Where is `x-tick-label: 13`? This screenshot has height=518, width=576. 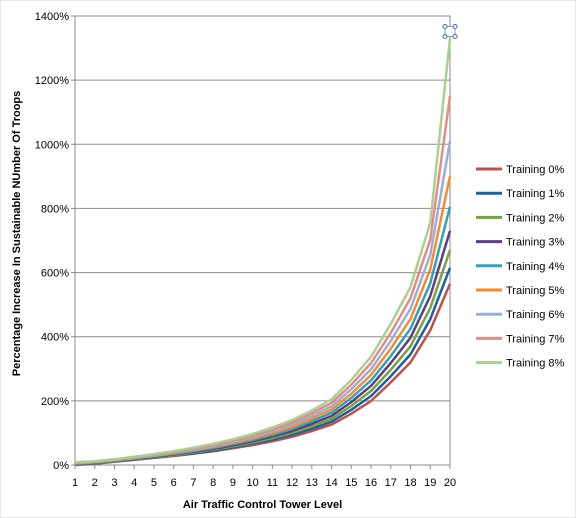
x-tick-label: 13 is located at coordinates (312, 483).